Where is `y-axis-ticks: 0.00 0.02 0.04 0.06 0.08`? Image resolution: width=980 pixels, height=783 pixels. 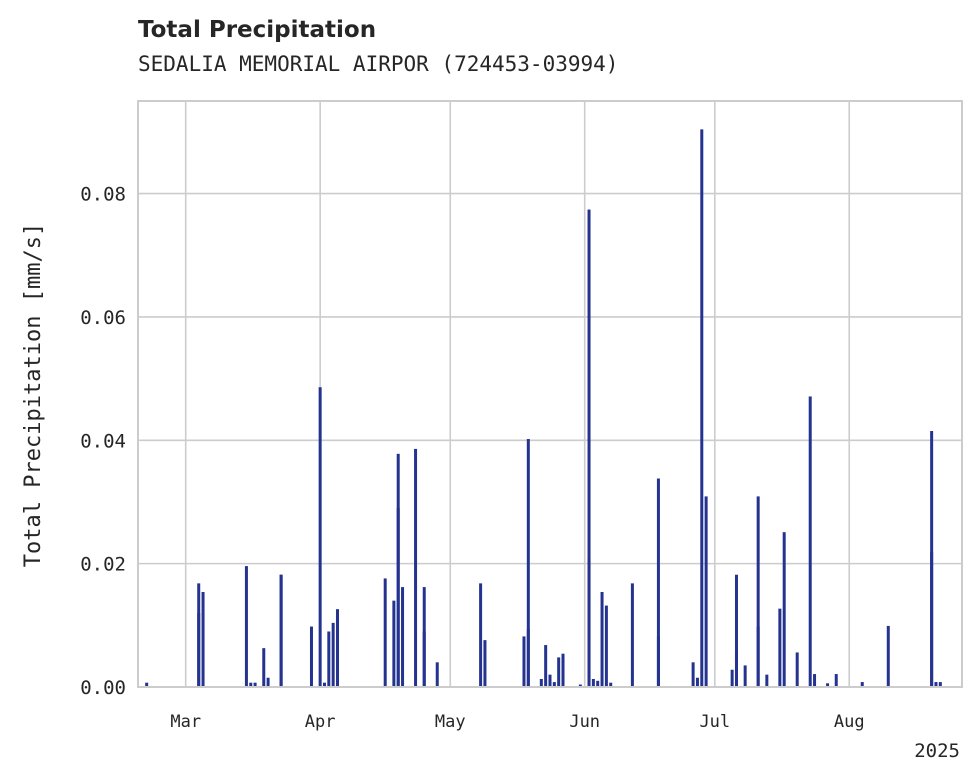
y-axis-ticks: 0.00 0.02 0.04 0.06 0.08 is located at coordinates (103, 441).